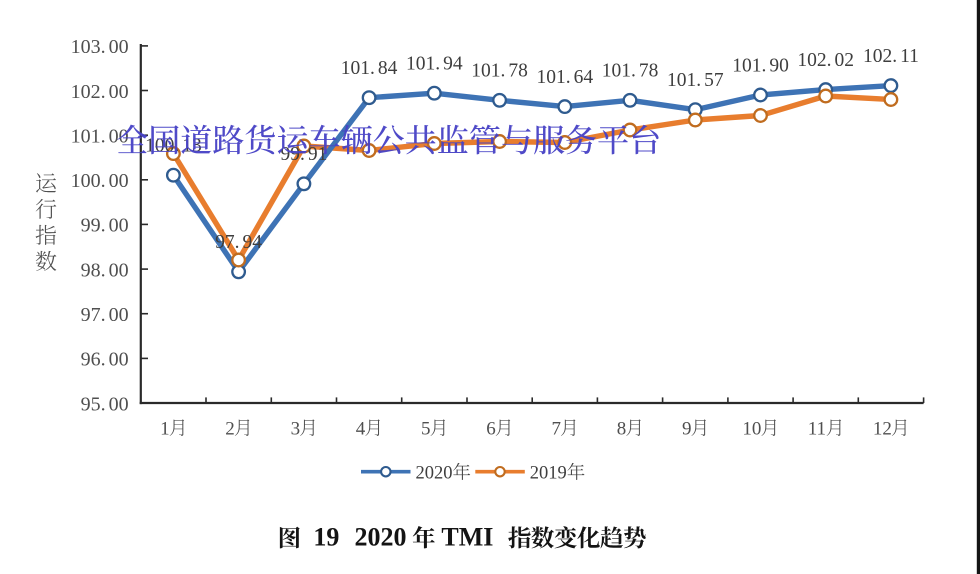  Describe the element at coordinates (891, 56) in the screenshot. I see `svg-text:102.11: 102. 11` at that location.